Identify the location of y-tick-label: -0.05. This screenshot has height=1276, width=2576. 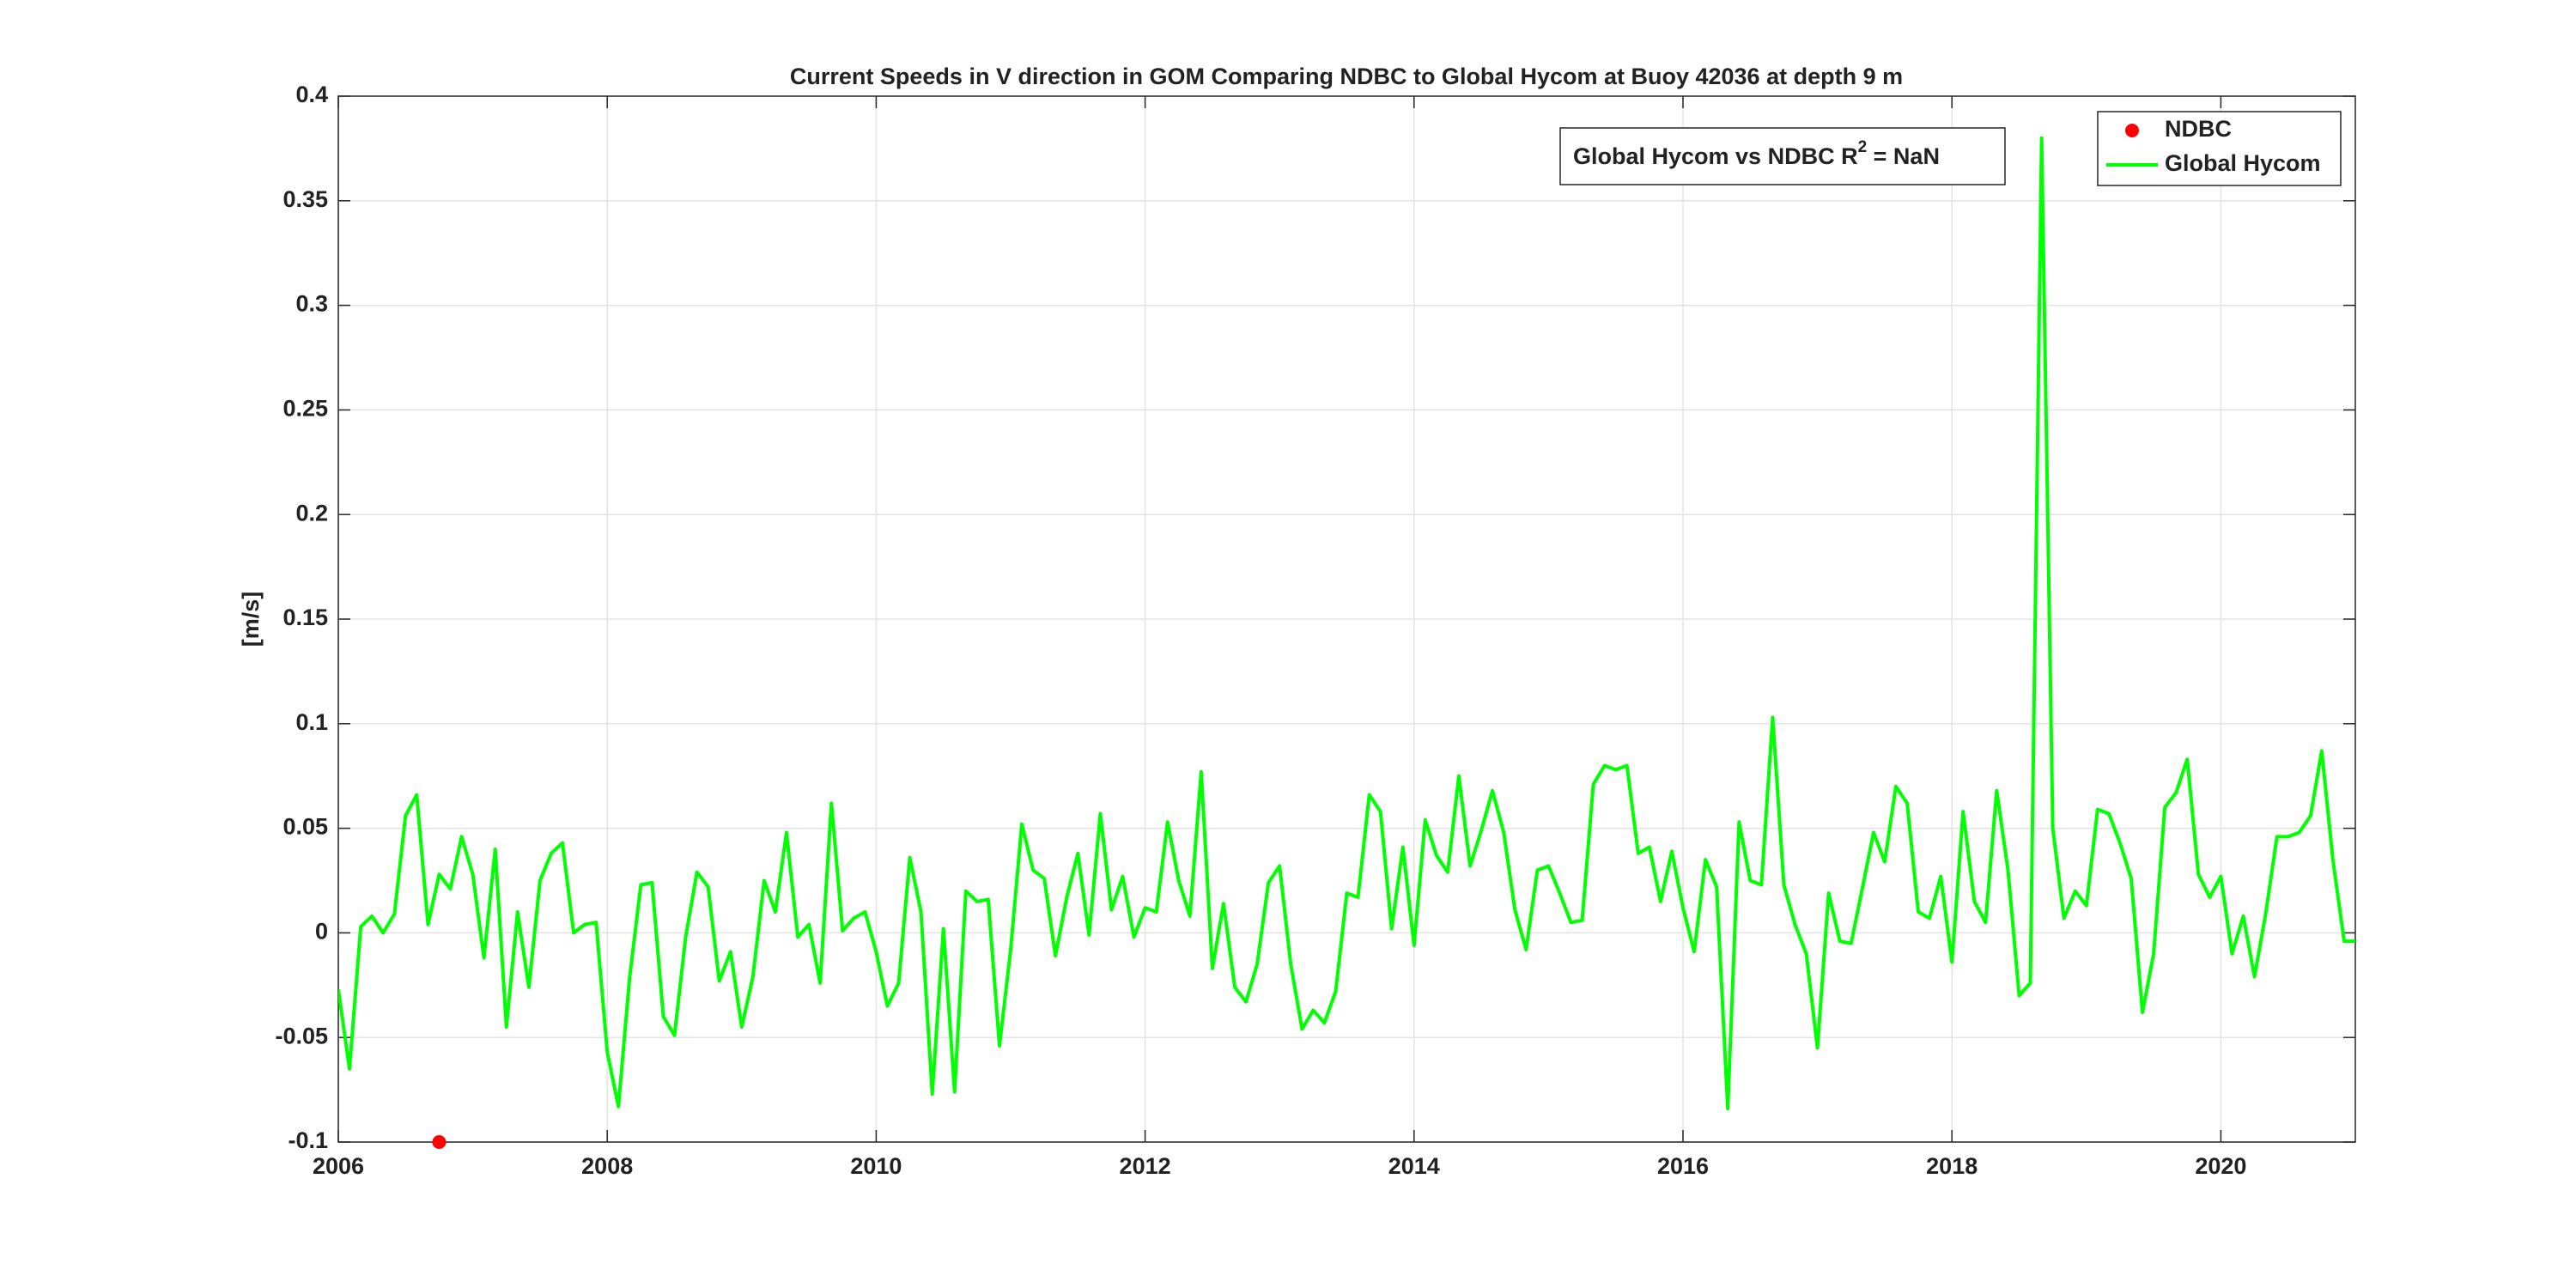
(301, 1035).